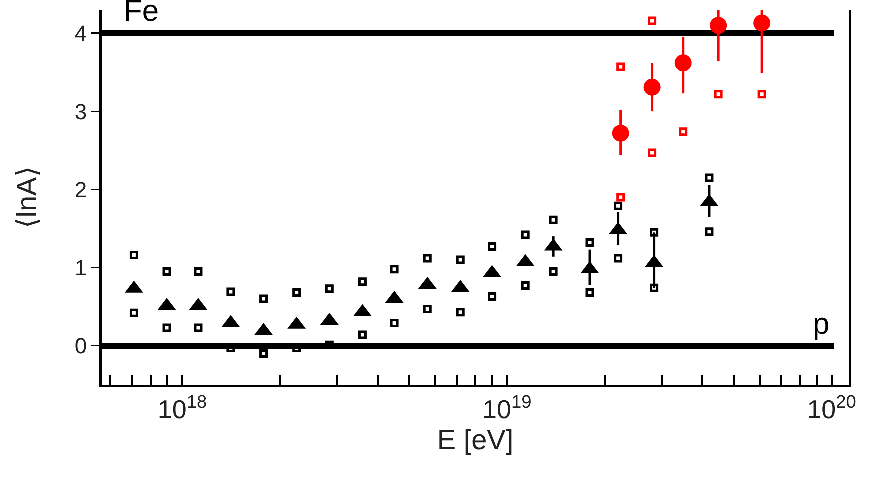  Describe the element at coordinates (81, 189) in the screenshot. I see `y-tick-label: 2` at that location.